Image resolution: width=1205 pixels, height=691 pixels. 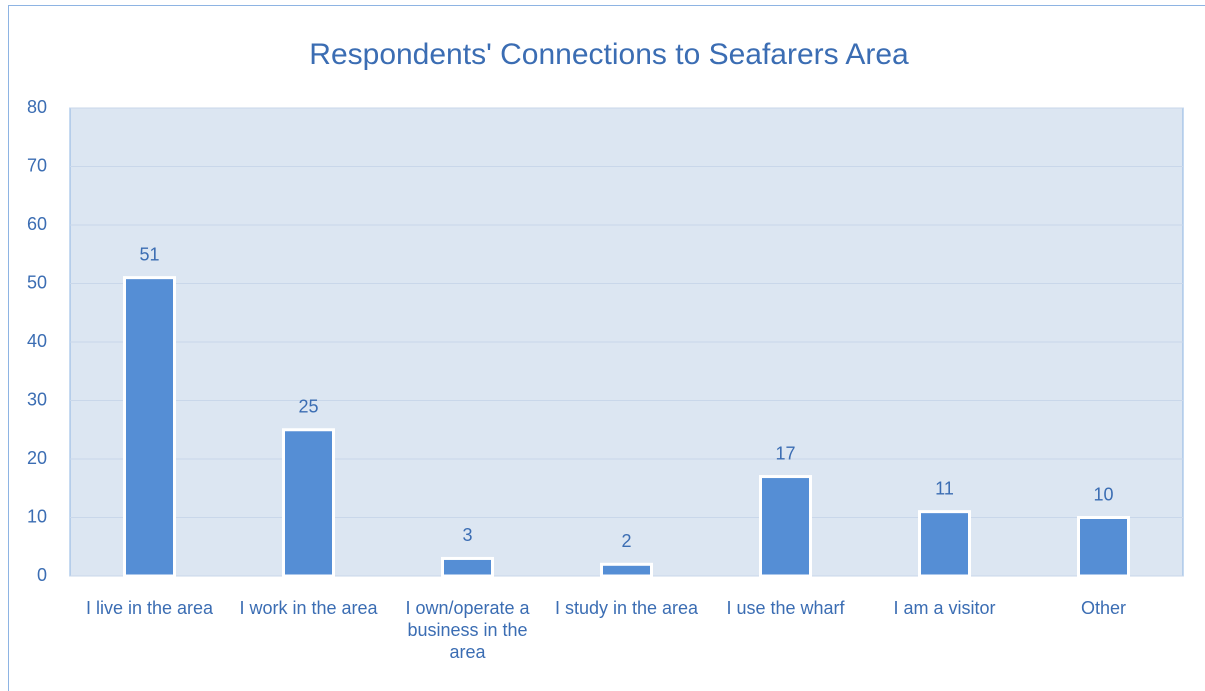 I want to click on x-tick-label: I study in the area, so click(x=626, y=608).